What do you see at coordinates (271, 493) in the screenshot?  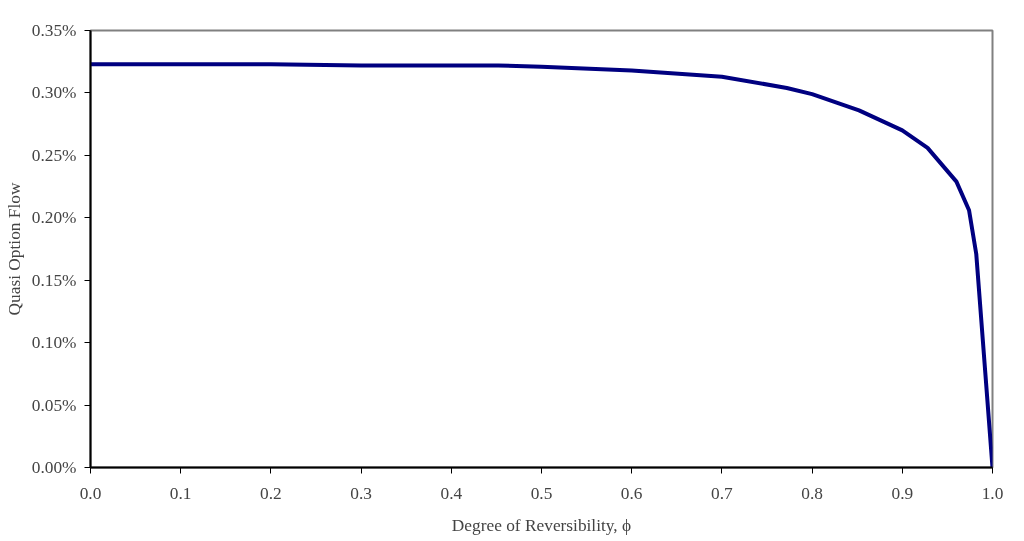 I see `x-tick-label: 0.2` at bounding box center [271, 493].